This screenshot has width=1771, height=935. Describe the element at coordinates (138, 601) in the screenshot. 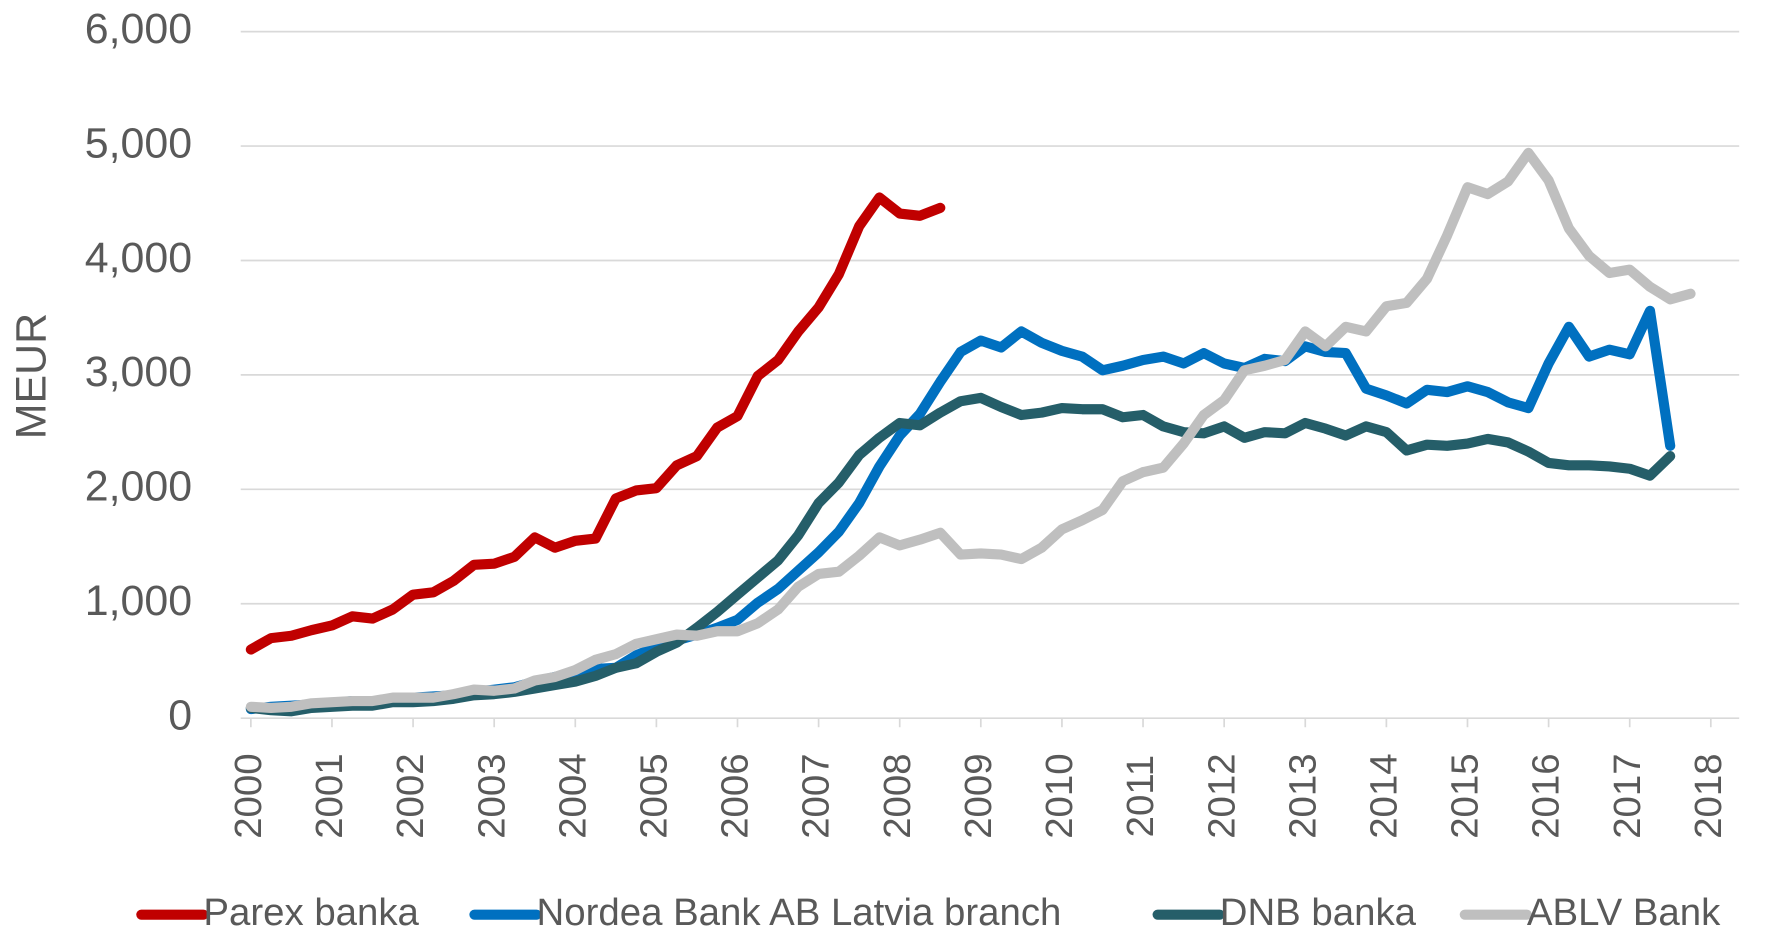

I see `y-tick-label: 1,000` at that location.